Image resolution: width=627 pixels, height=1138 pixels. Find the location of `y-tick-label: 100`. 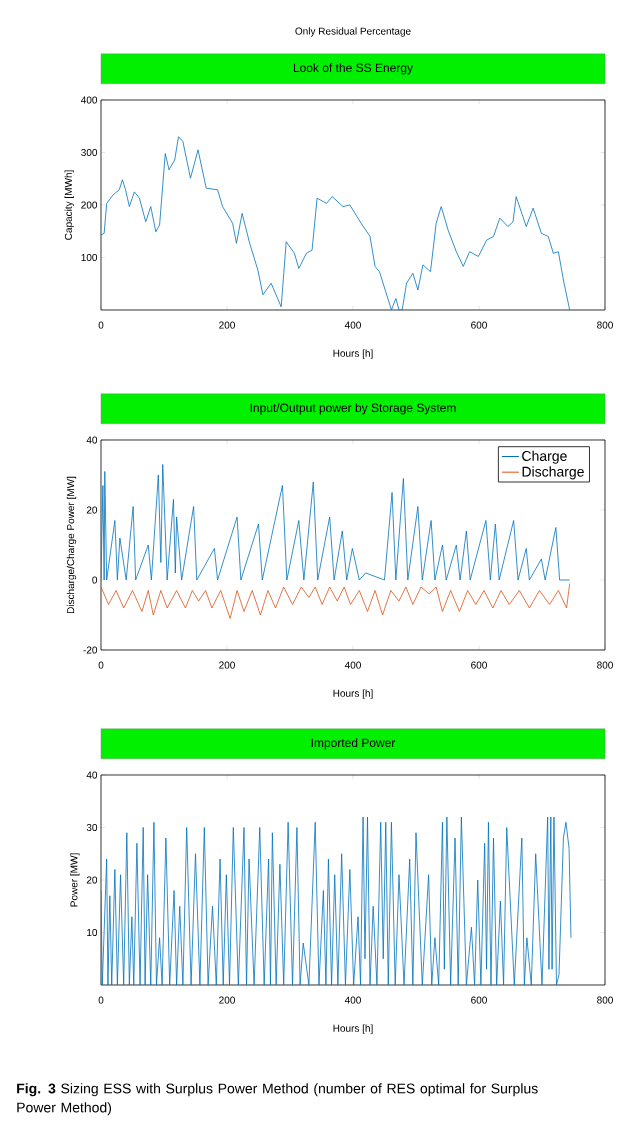

y-tick-label: 100 is located at coordinates (89, 257).